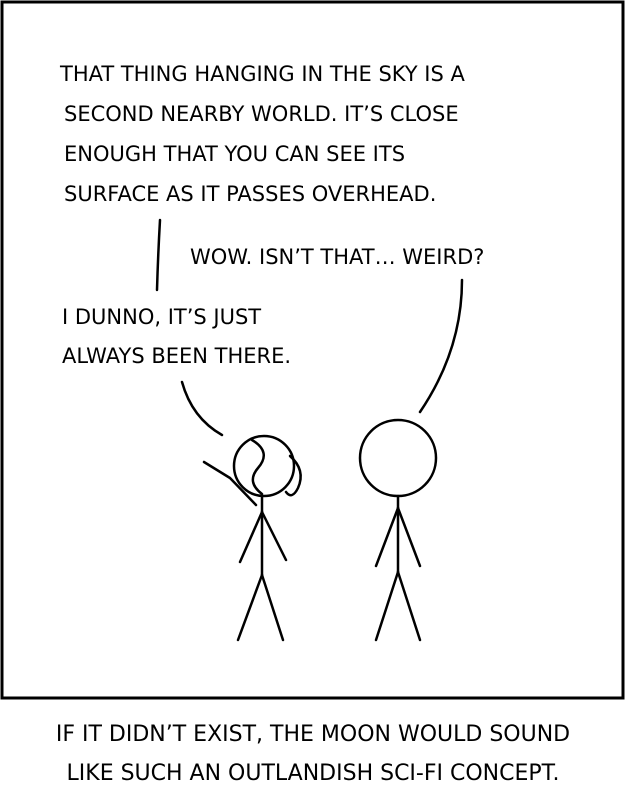  Describe the element at coordinates (161, 317) in the screenshot. I see `answer-line: I DUNNO, IT’S JUST` at that location.